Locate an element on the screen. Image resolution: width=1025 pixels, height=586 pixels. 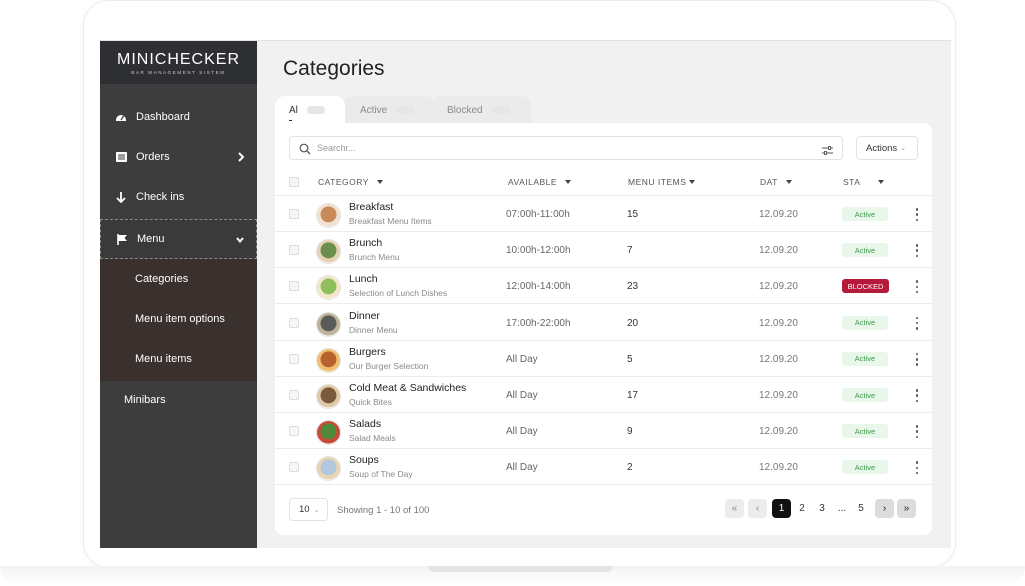
header-category: CATEGORY is located at coordinates (350, 182).